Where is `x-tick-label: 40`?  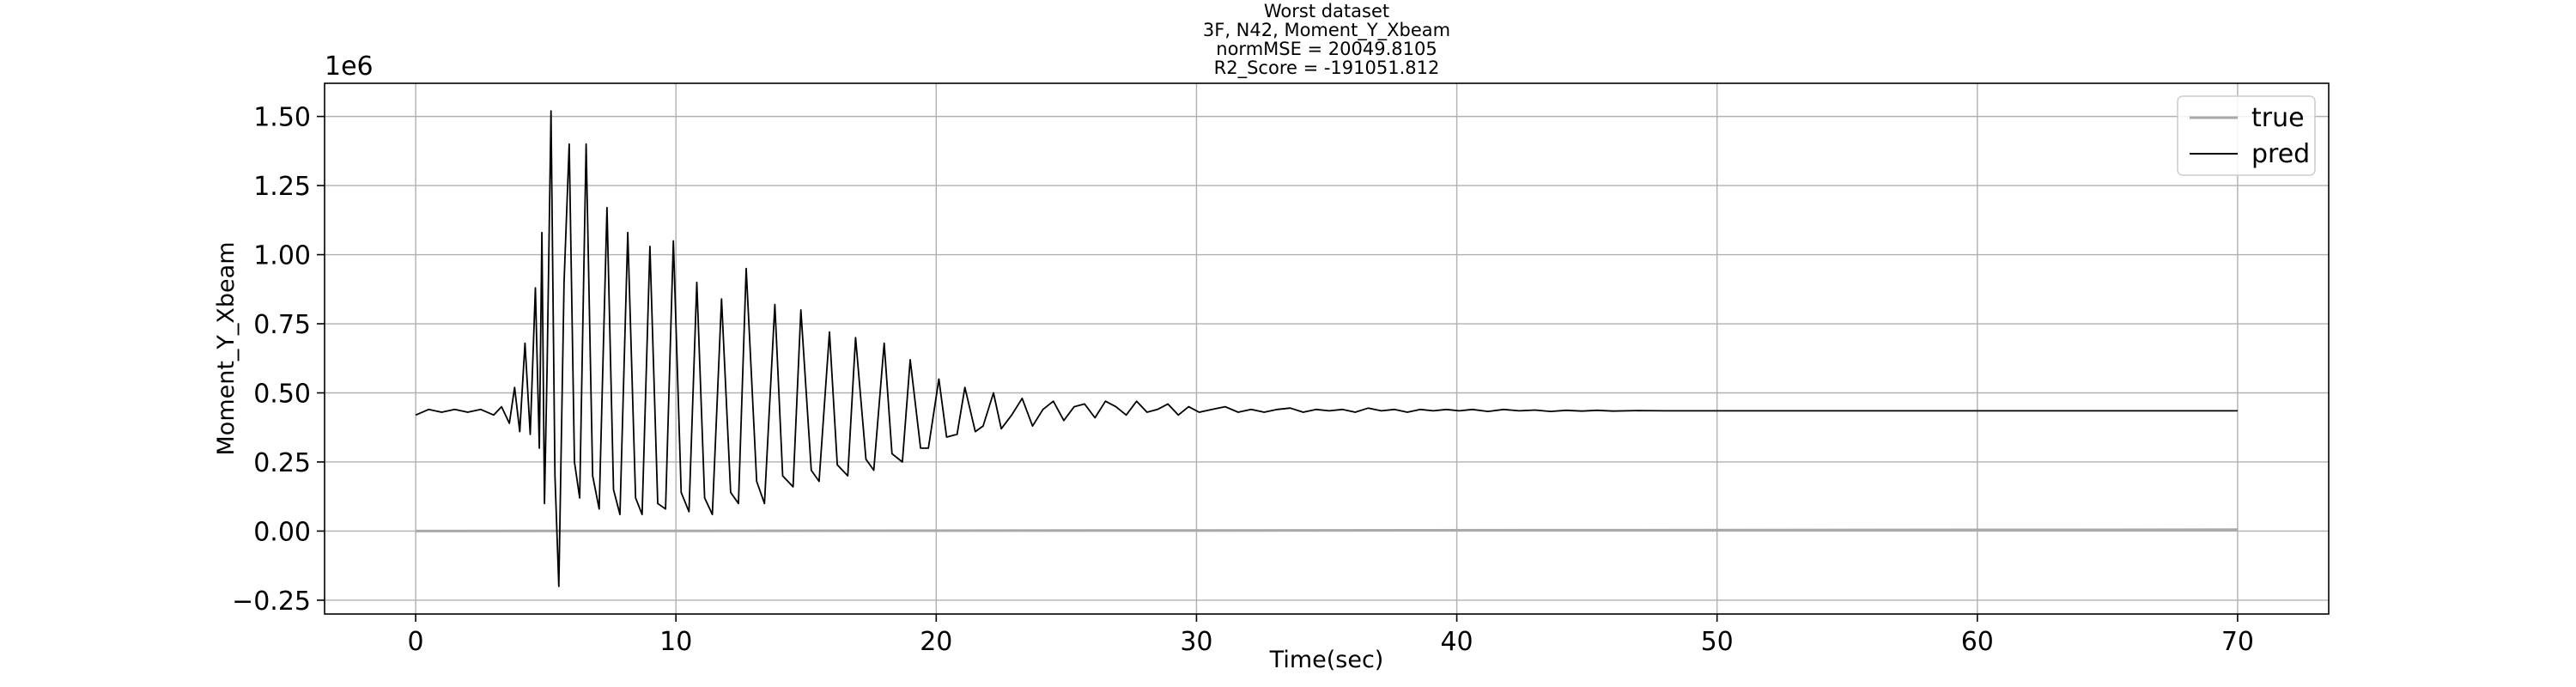 x-tick-label: 40 is located at coordinates (1456, 642).